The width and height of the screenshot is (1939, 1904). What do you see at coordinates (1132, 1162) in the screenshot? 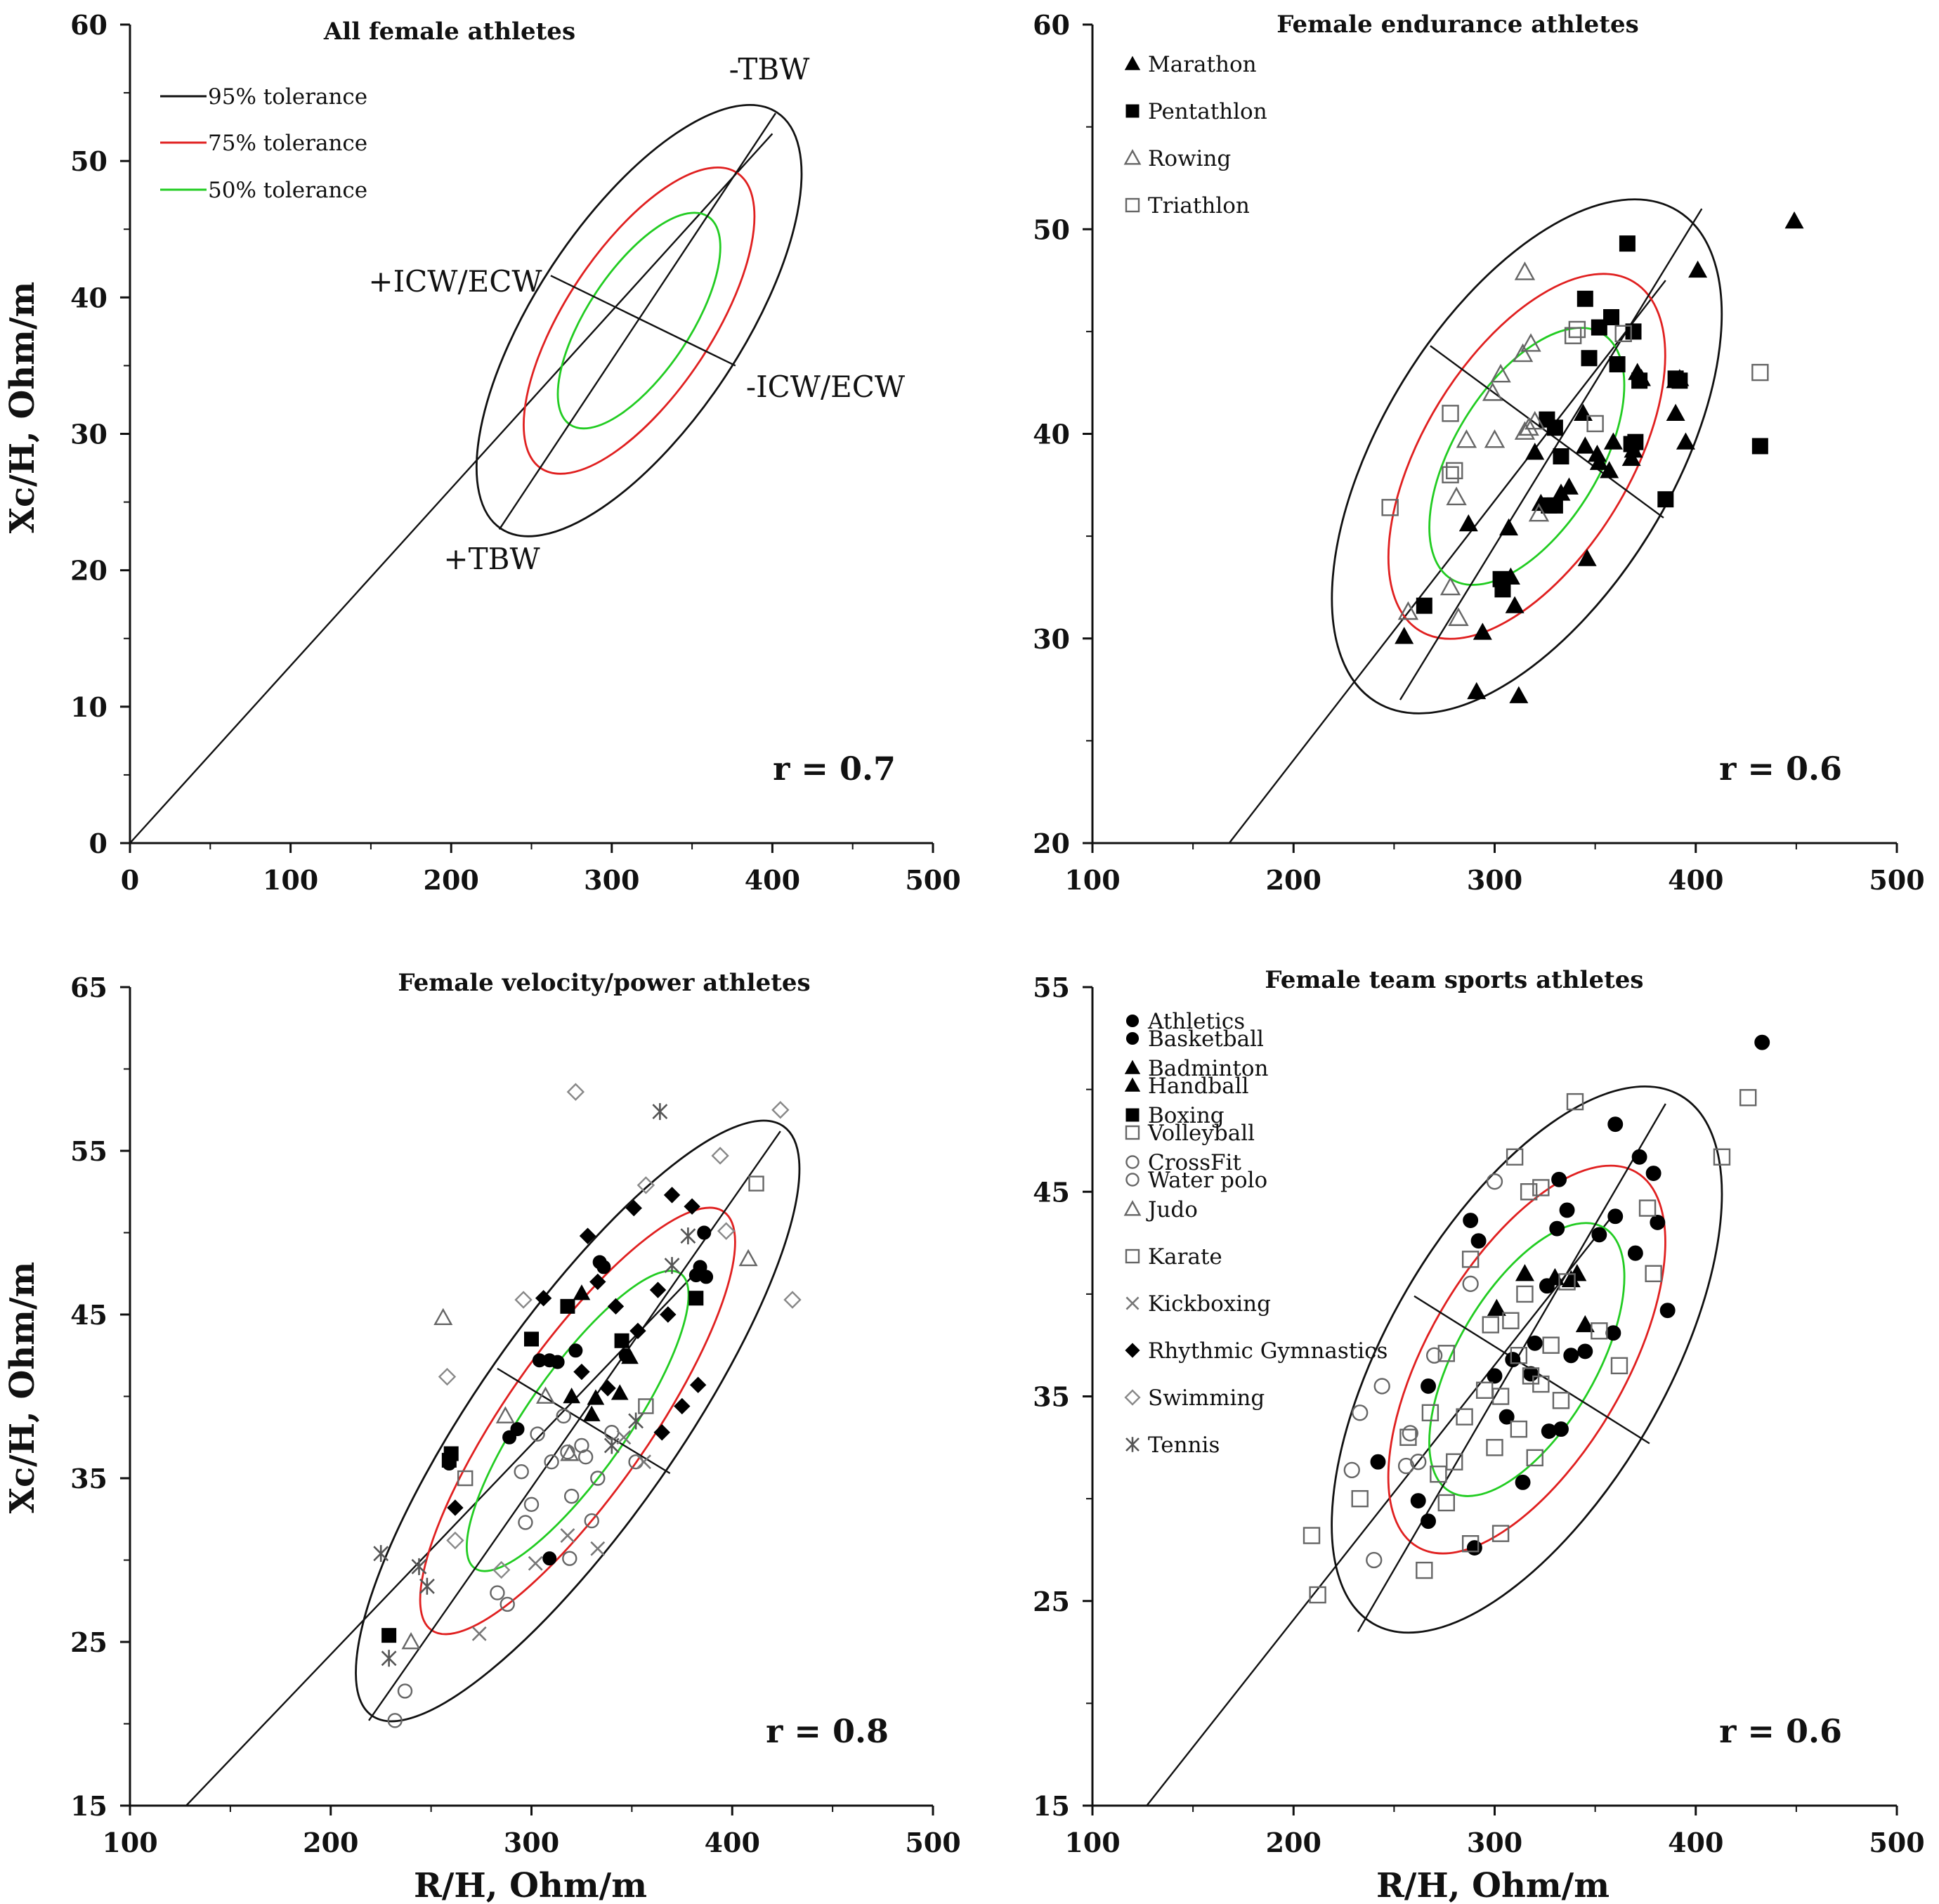
I see `panel3-legend-marker-crossfit` at bounding box center [1132, 1162].